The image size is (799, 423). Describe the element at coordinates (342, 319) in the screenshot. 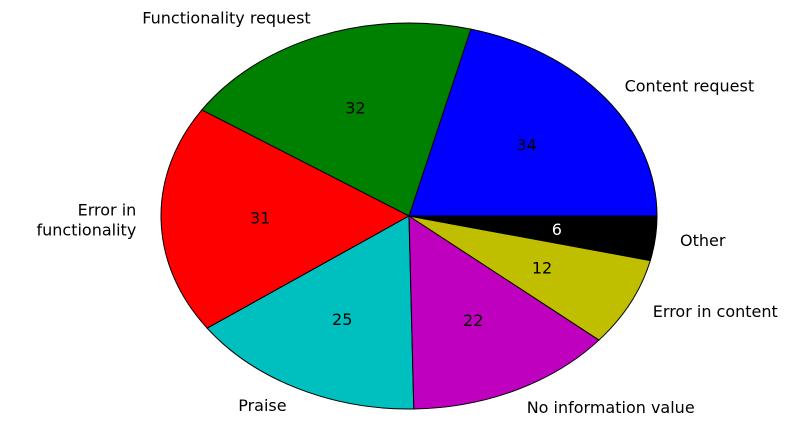

I see `value-label-praise: 25` at that location.